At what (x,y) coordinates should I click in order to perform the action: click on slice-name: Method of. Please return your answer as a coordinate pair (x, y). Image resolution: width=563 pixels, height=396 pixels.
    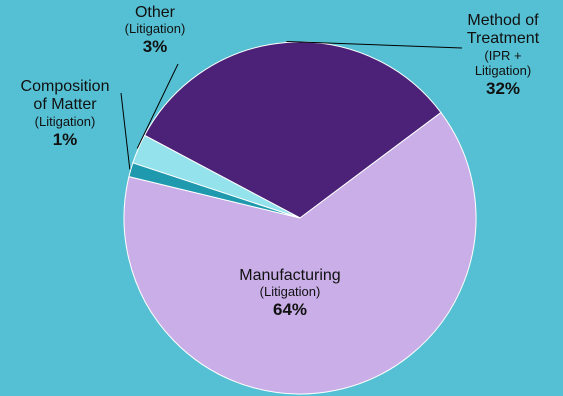
    Looking at the image, I should click on (503, 20).